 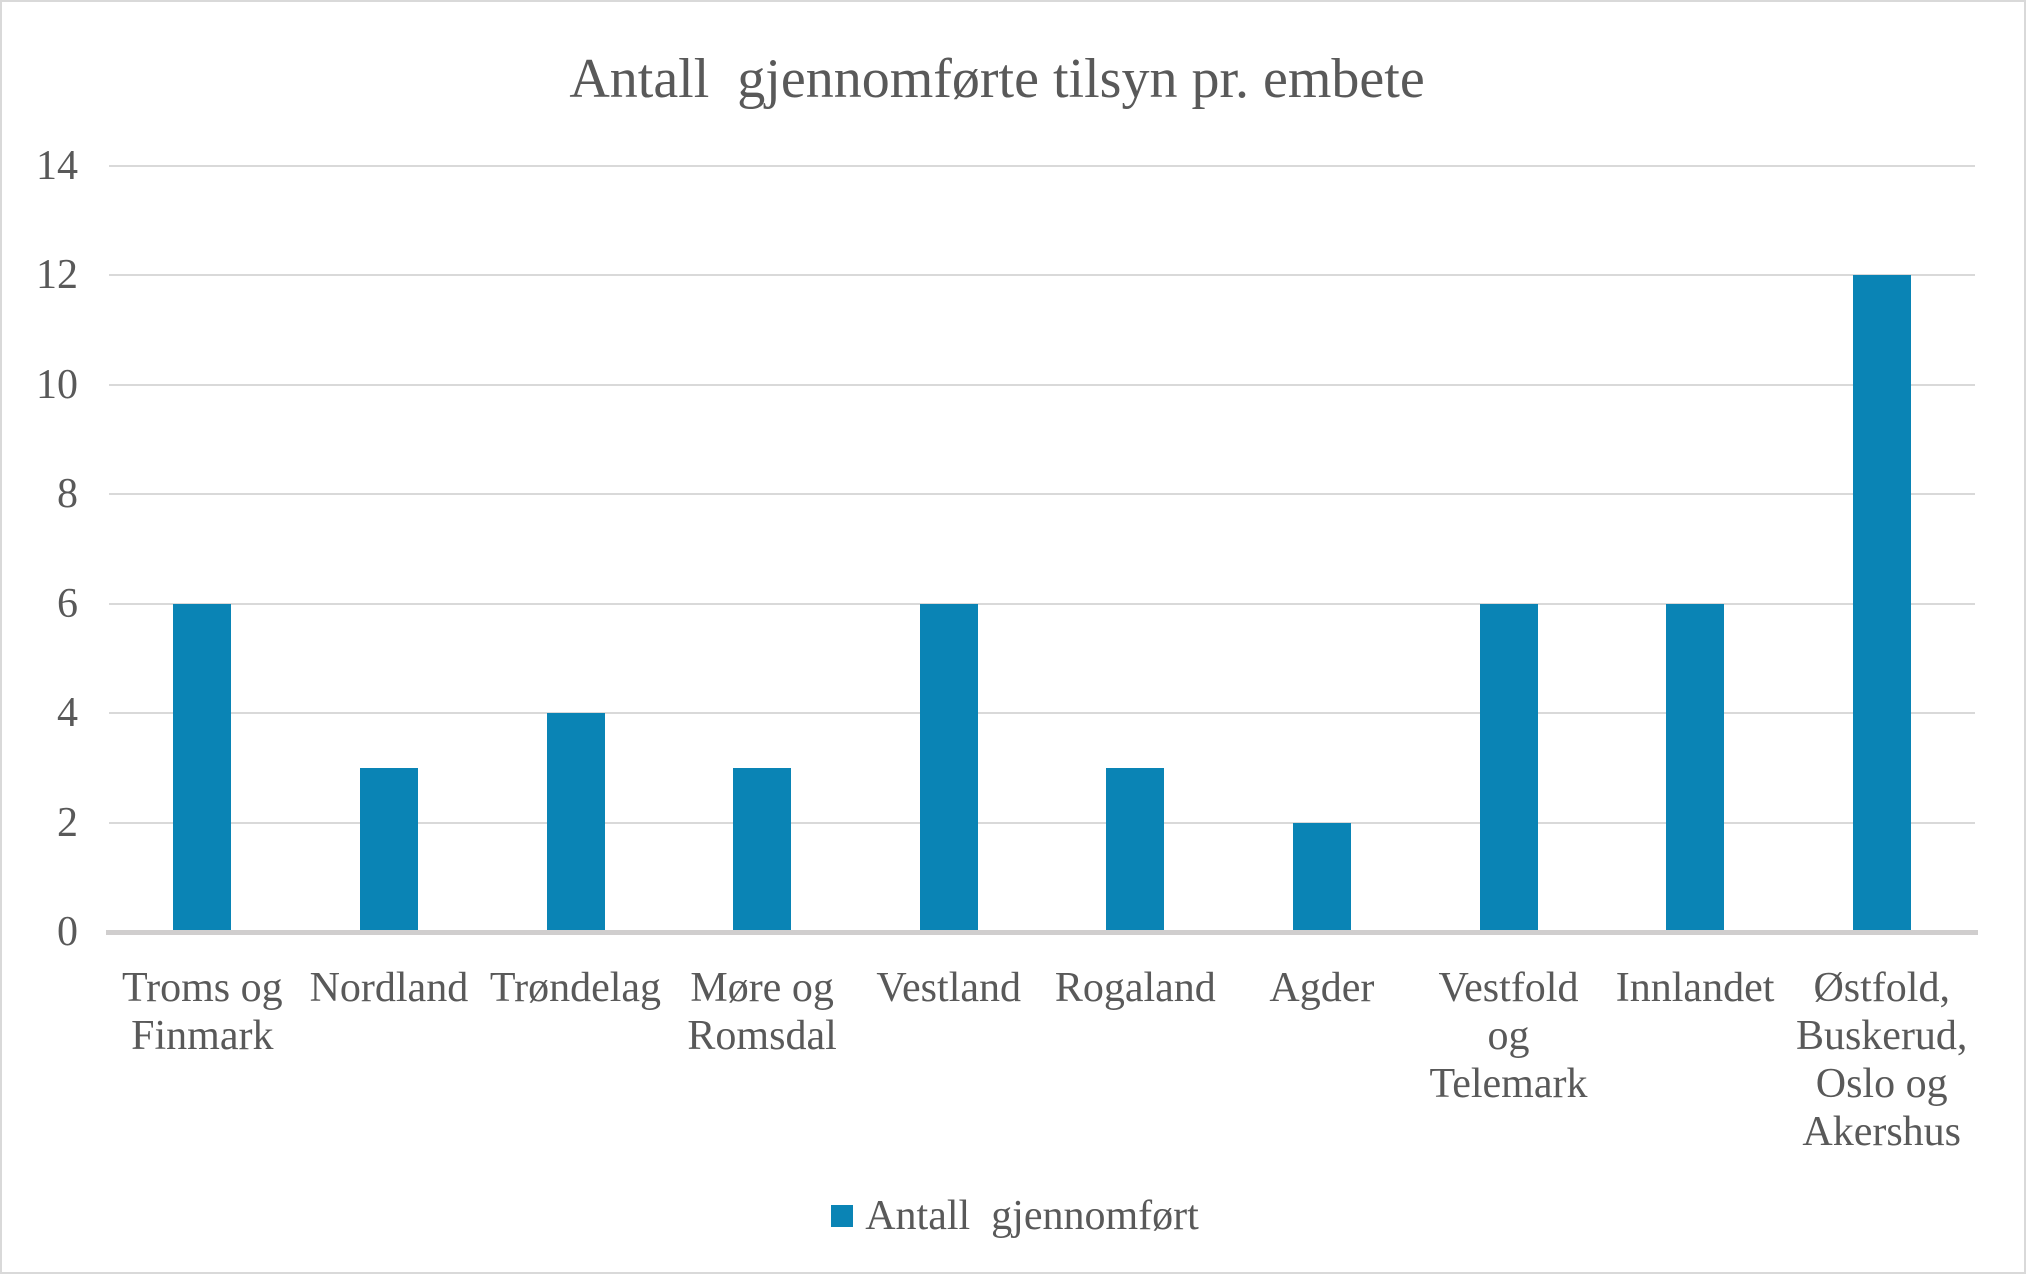 I want to click on y-axis-tick-label: 6, so click(x=67, y=603).